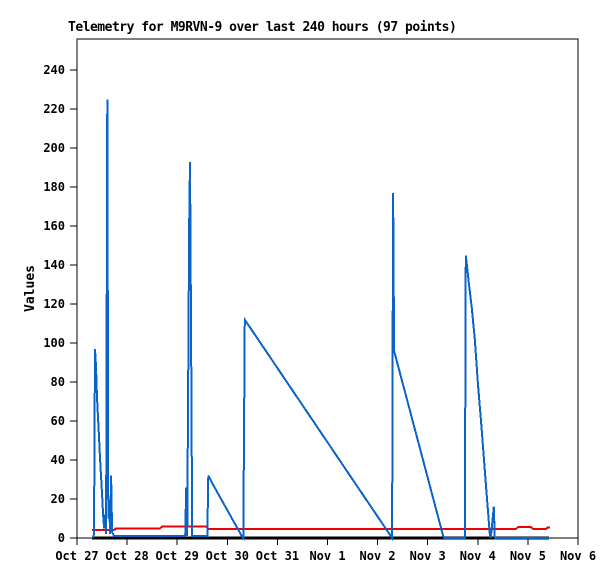 Image resolution: width=615 pixels, height=579 pixels. What do you see at coordinates (528, 556) in the screenshot?
I see `x-tick-label: Nov 5` at bounding box center [528, 556].